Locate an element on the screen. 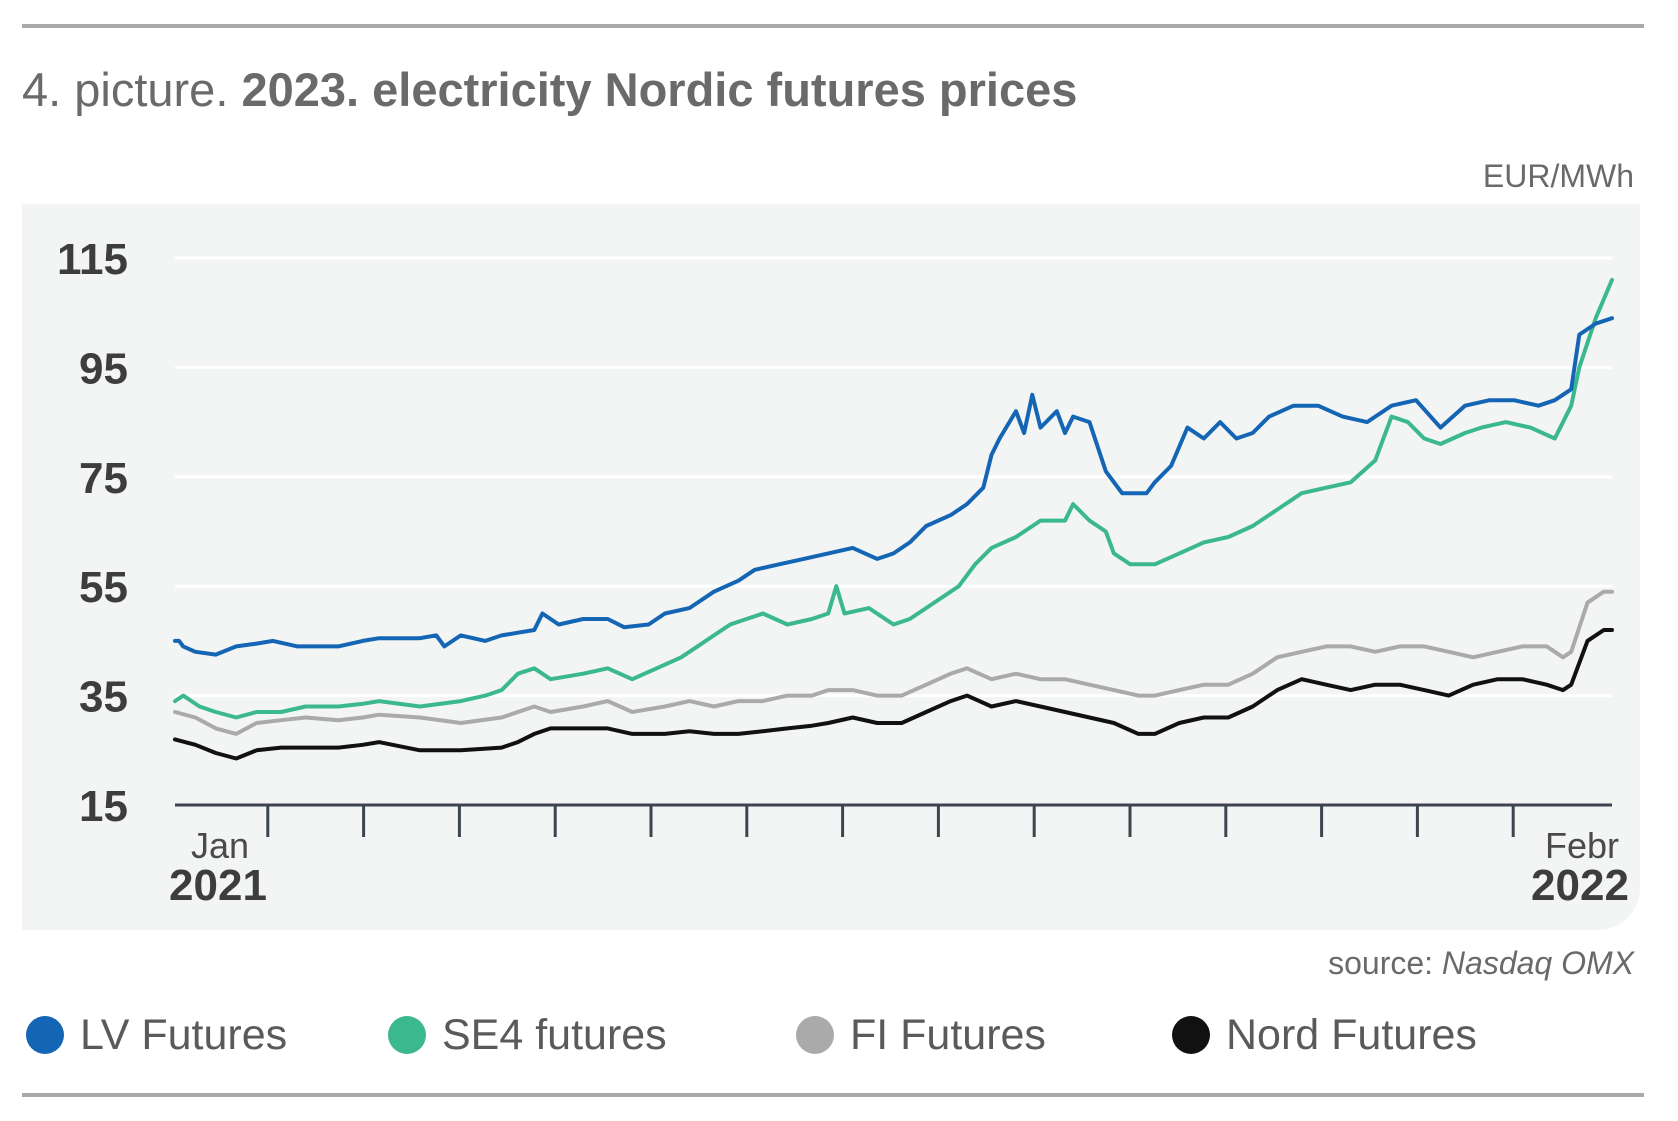 The height and width of the screenshot is (1121, 1678). legend-item-se4: SE4 futures is located at coordinates (527, 1035).